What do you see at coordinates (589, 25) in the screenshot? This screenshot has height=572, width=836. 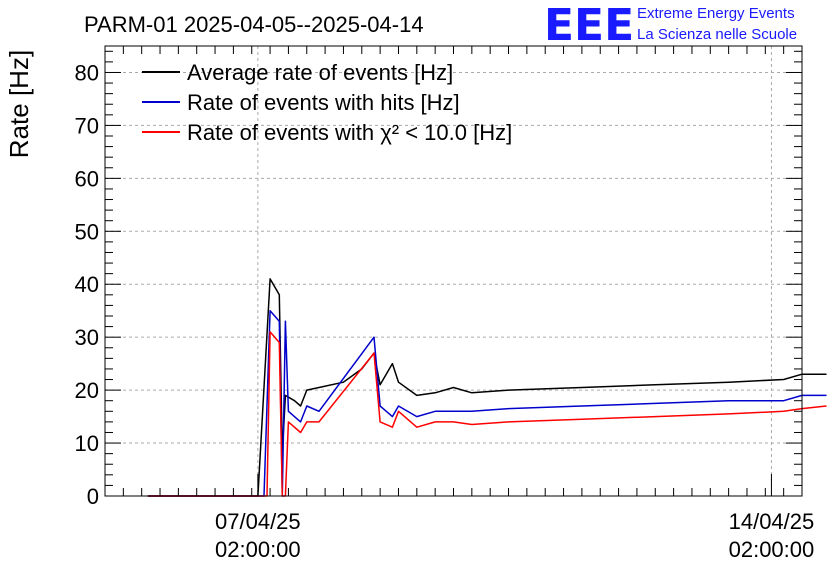 I see `logo-mark: EEE` at bounding box center [589, 25].